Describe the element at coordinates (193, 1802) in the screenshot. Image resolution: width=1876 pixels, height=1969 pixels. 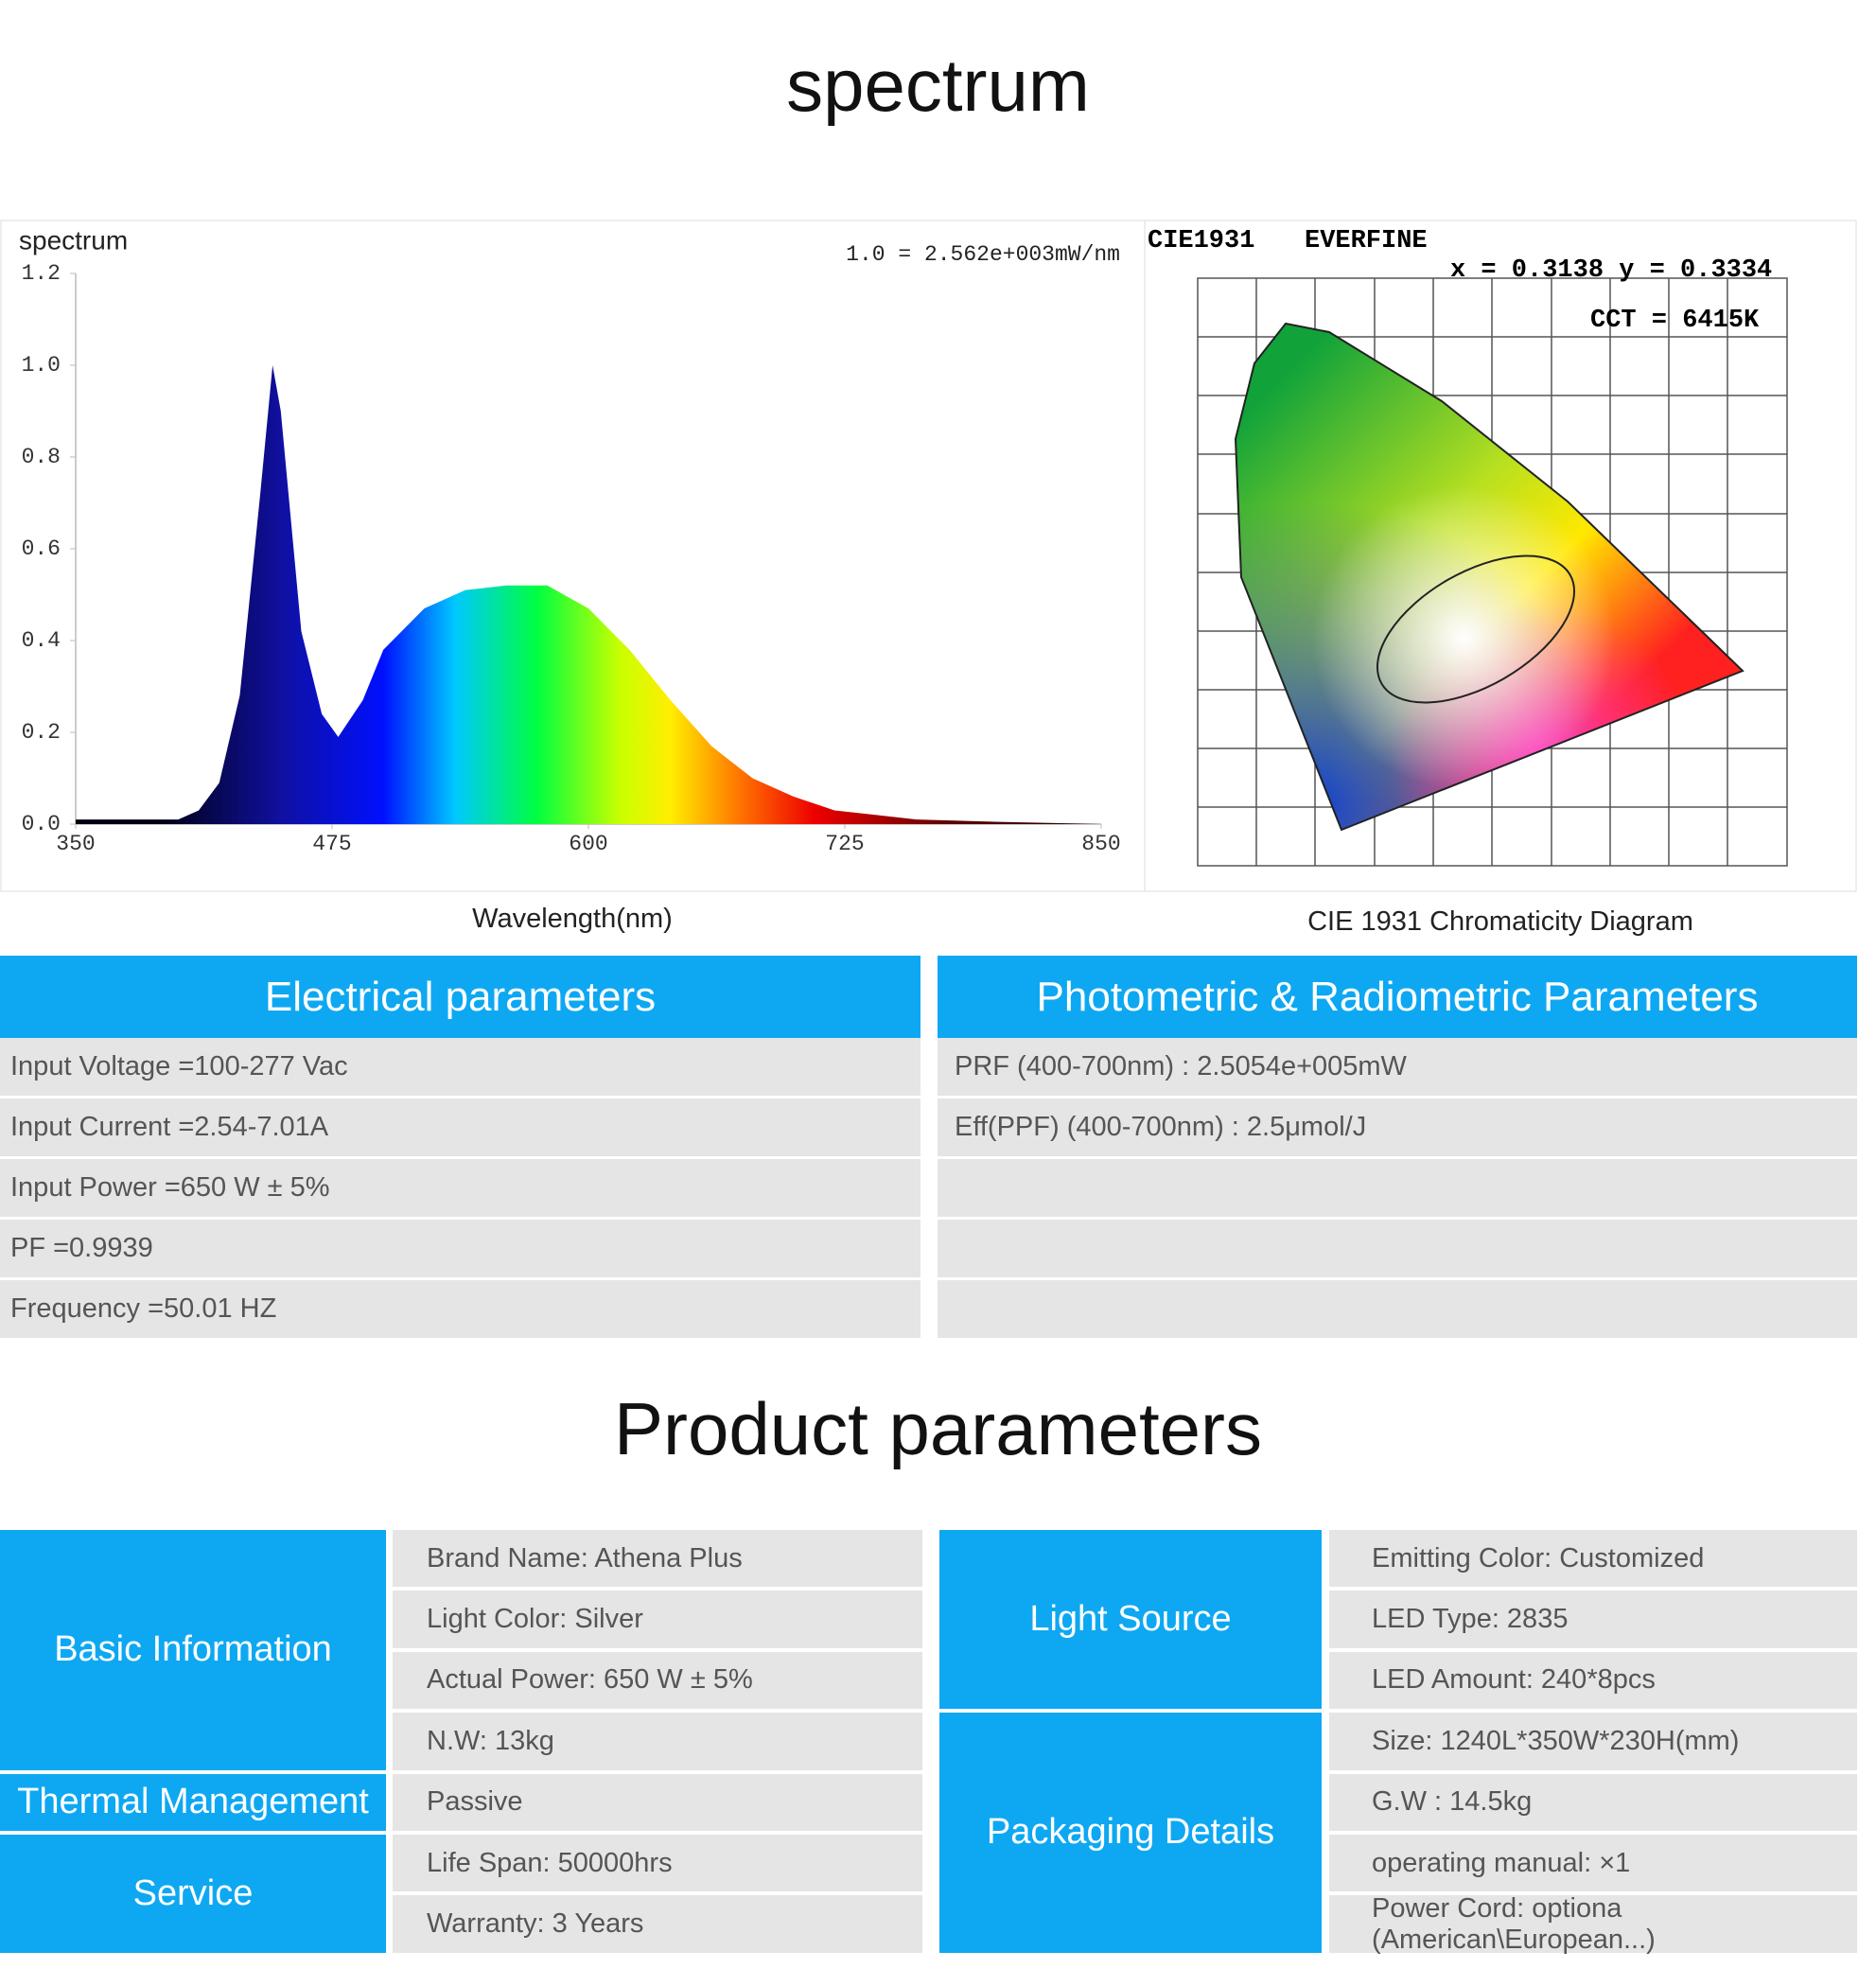
I see `group-label: Thermal Management` at that location.